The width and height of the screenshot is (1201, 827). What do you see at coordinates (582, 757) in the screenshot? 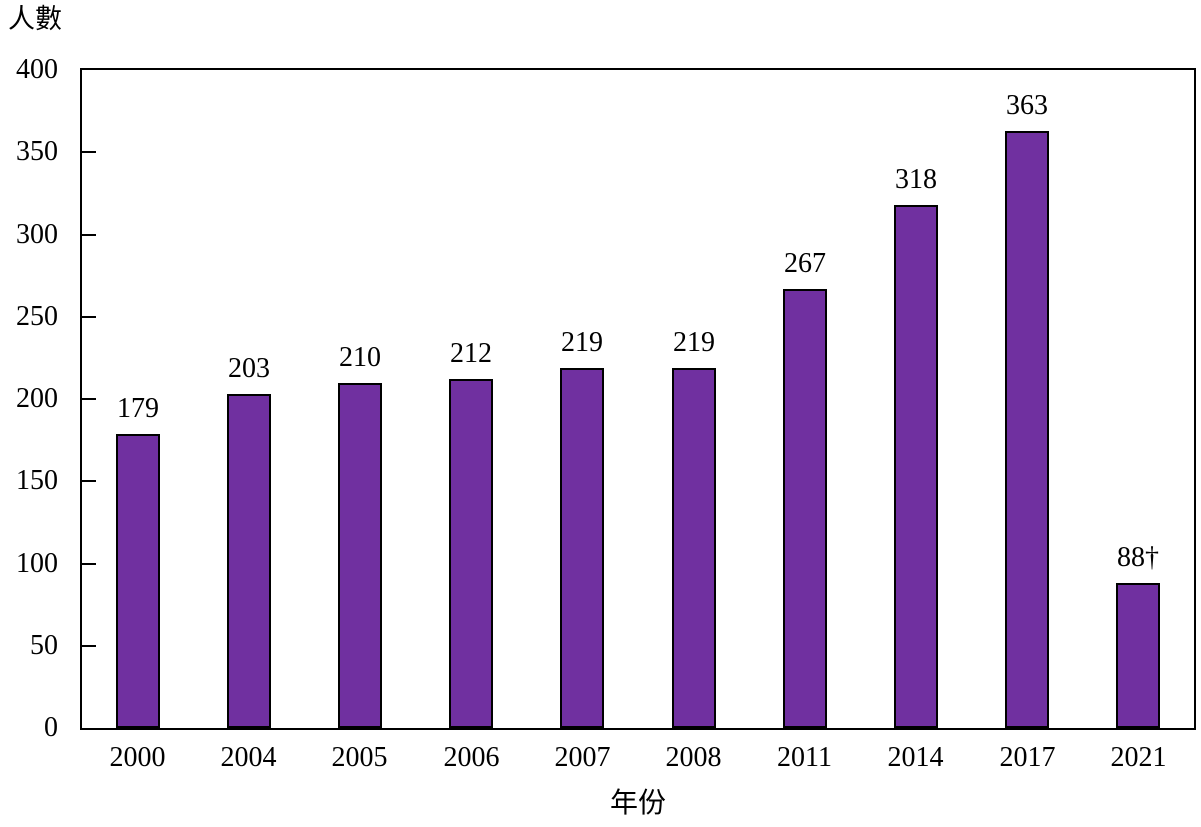
I see `x-axis-tick-label-2007: 2007` at bounding box center [582, 757].